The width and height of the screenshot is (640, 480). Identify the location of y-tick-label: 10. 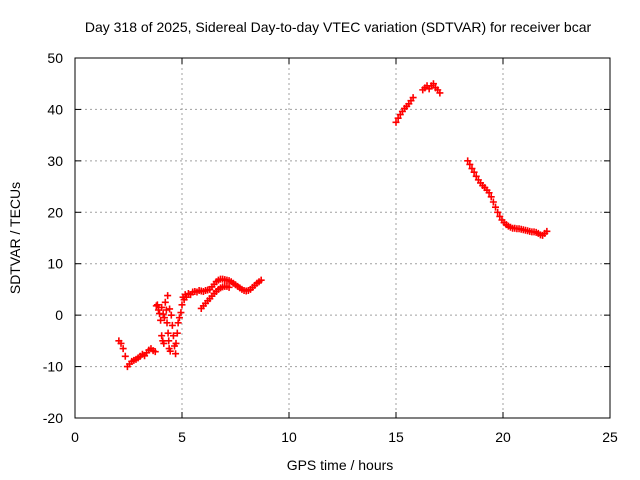
(55, 264).